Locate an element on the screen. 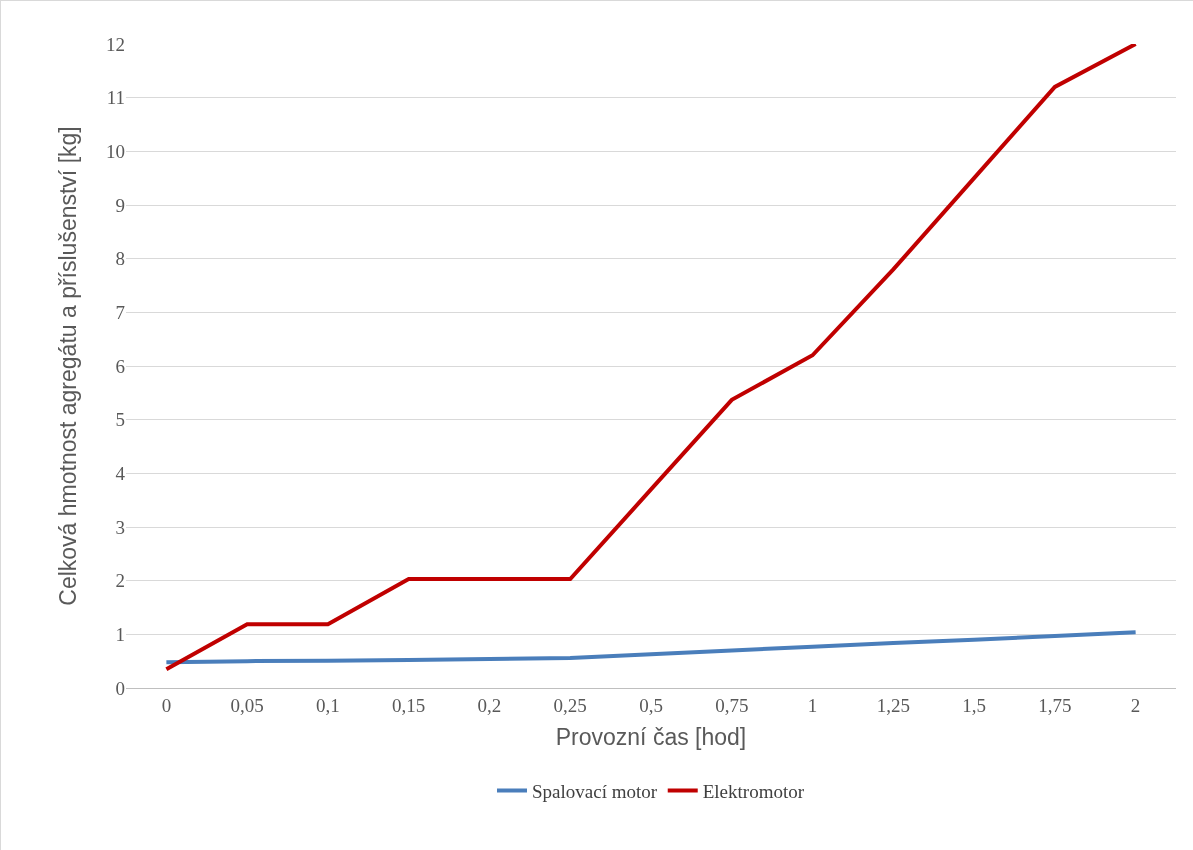 The height and width of the screenshot is (850, 1193). y-tick-label: 12 is located at coordinates (115, 44).